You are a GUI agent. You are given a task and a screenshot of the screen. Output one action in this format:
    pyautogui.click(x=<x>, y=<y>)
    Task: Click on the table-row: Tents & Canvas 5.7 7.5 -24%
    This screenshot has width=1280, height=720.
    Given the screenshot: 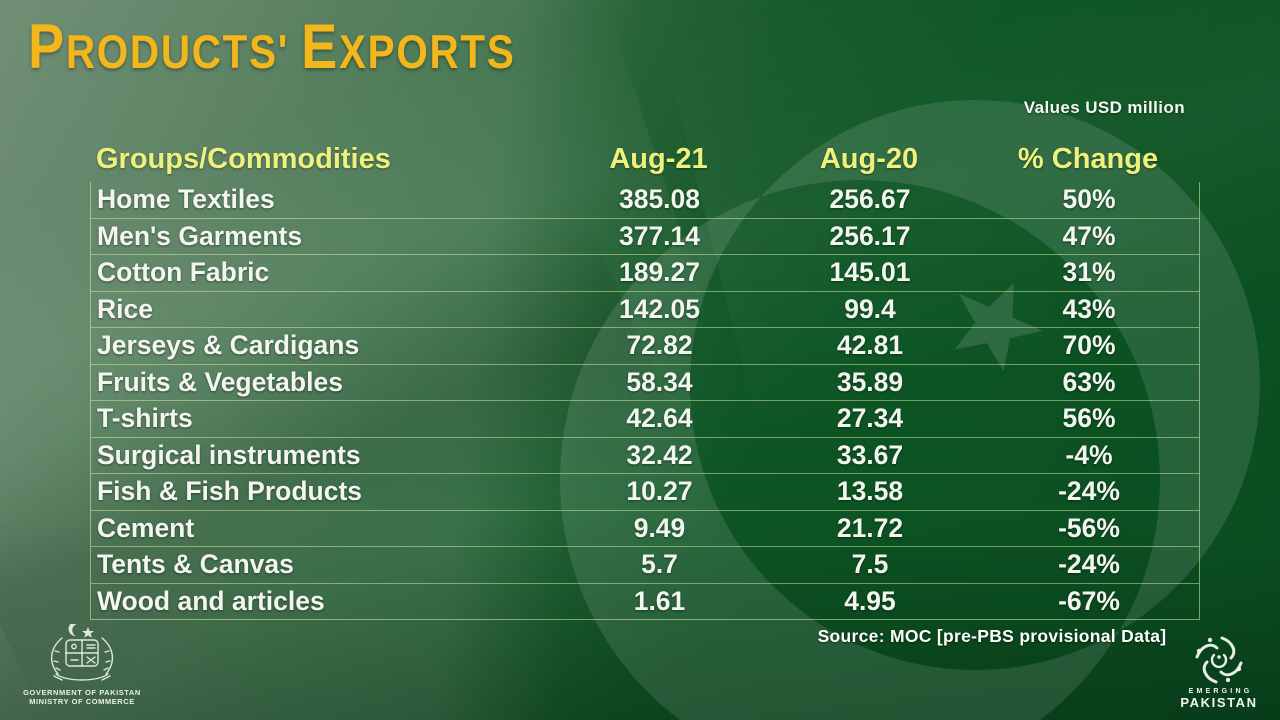 What is the action you would take?
    pyautogui.click(x=645, y=564)
    